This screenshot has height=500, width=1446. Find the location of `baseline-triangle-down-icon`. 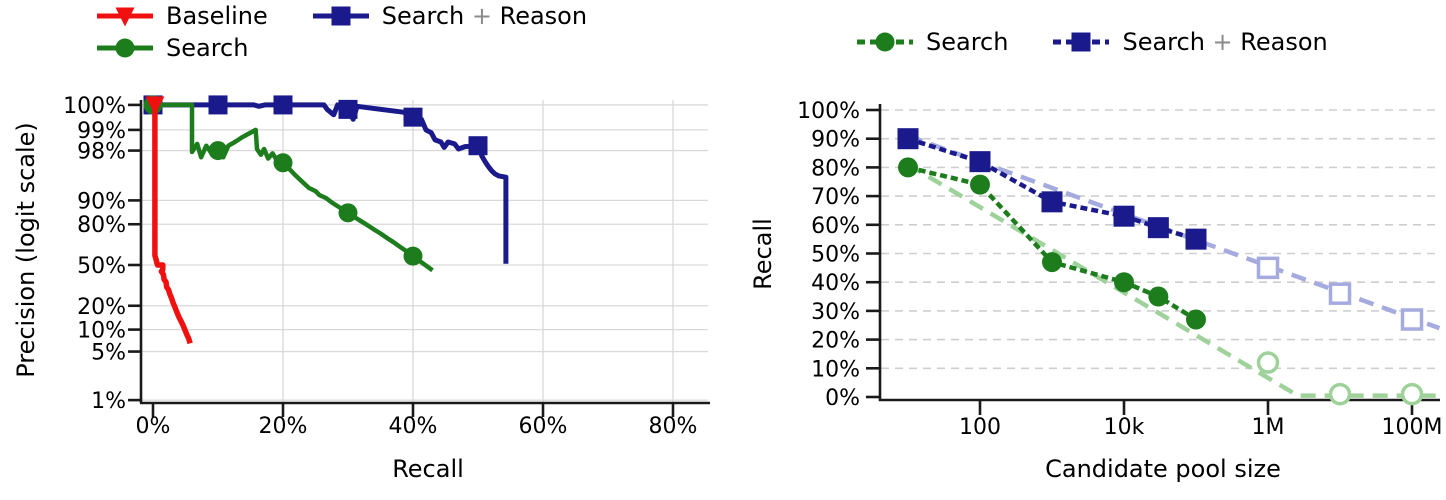

baseline-triangle-down-icon is located at coordinates (125, 17).